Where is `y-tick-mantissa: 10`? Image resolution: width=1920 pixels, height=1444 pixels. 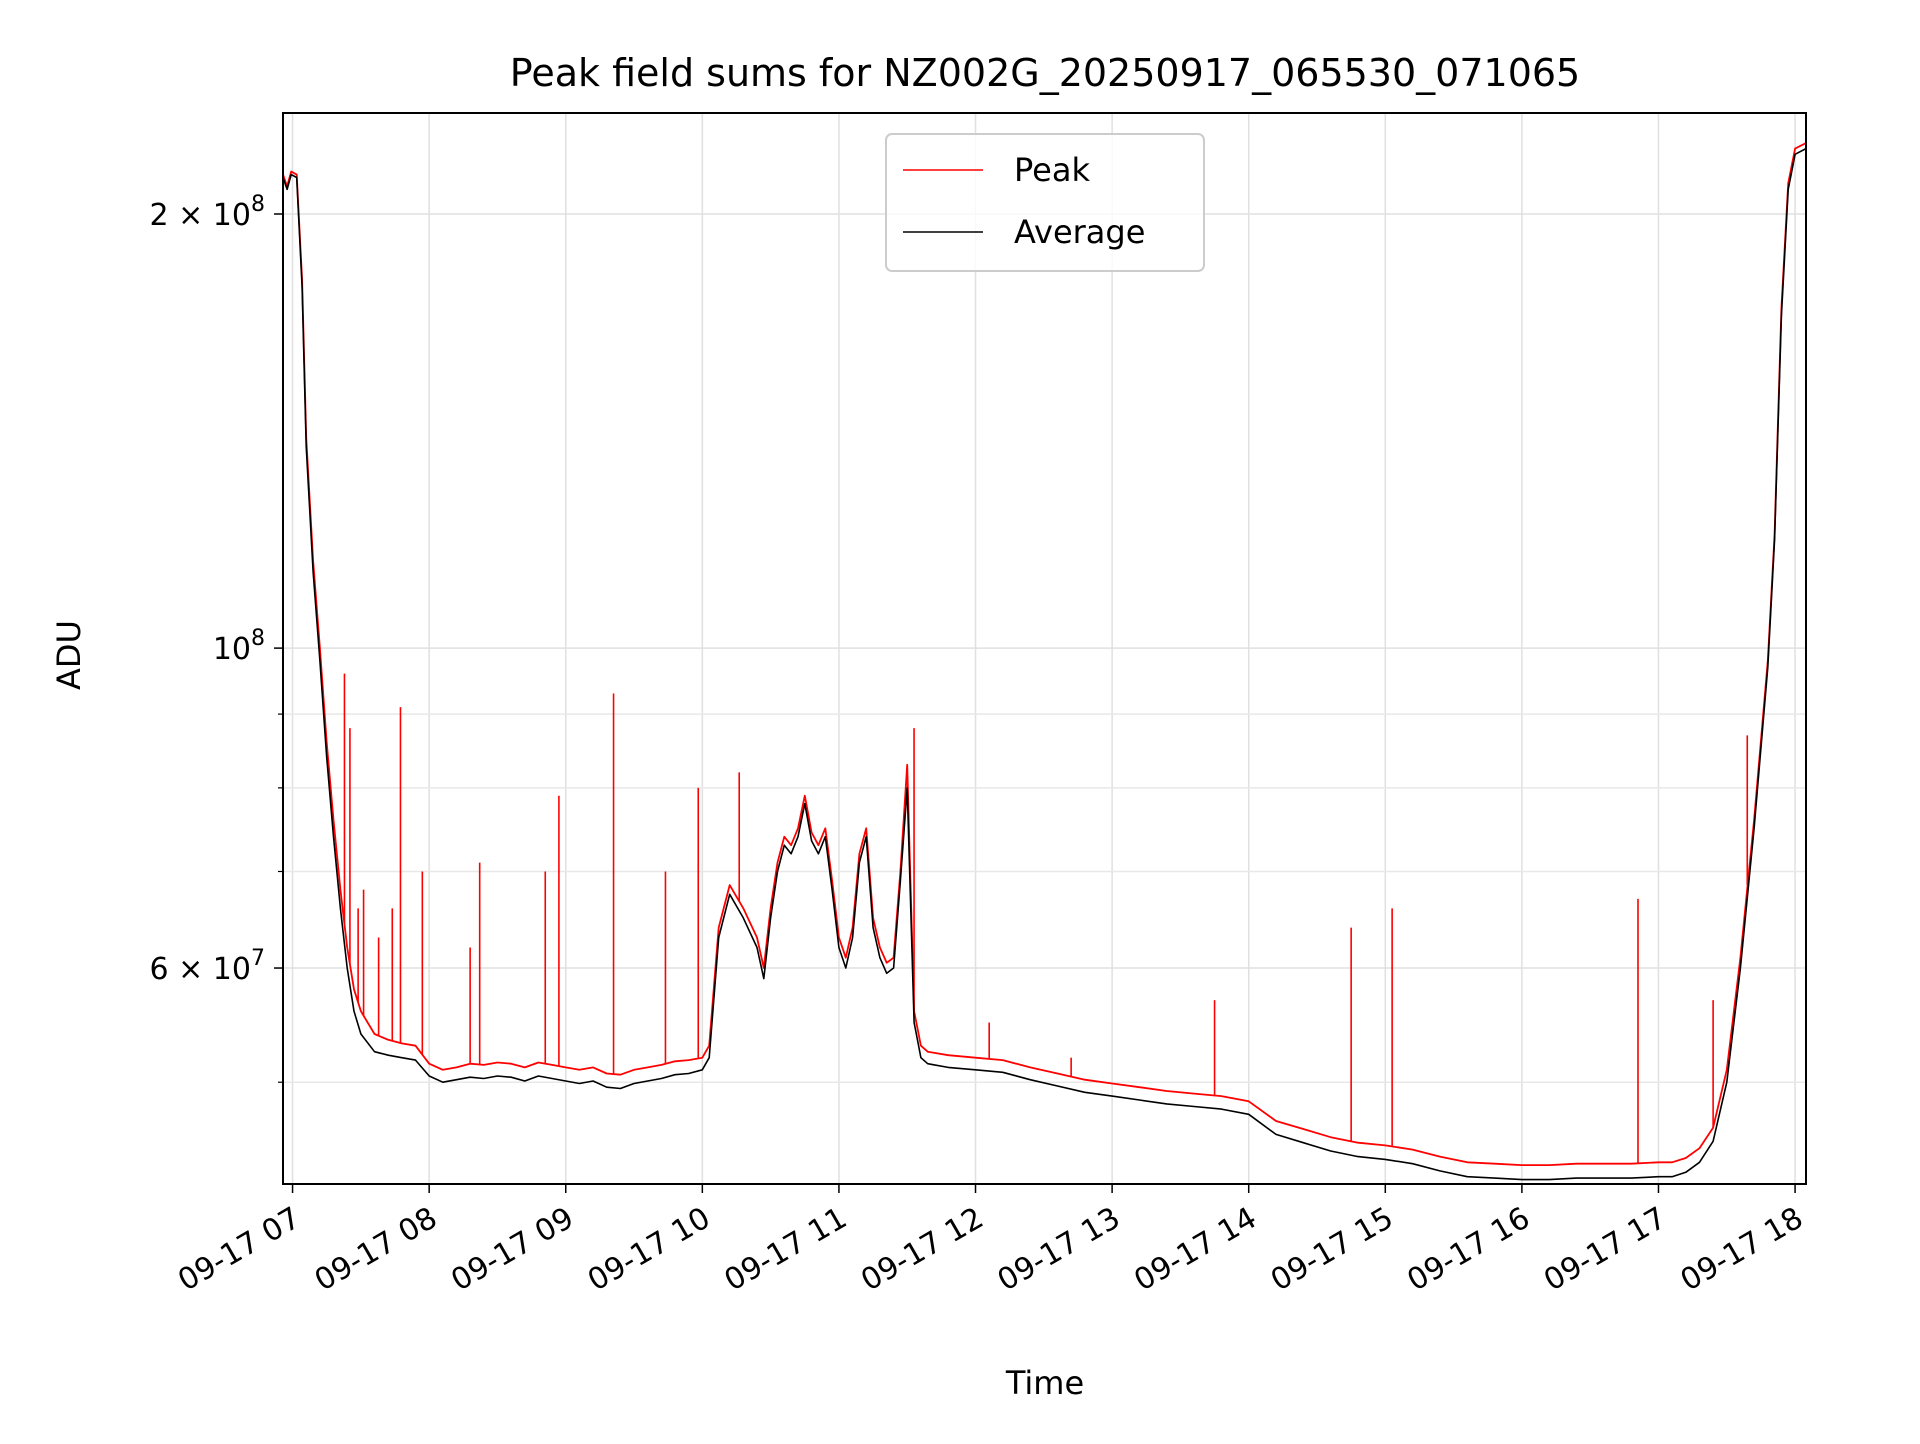
y-tick-mantissa: 10 is located at coordinates (232, 649).